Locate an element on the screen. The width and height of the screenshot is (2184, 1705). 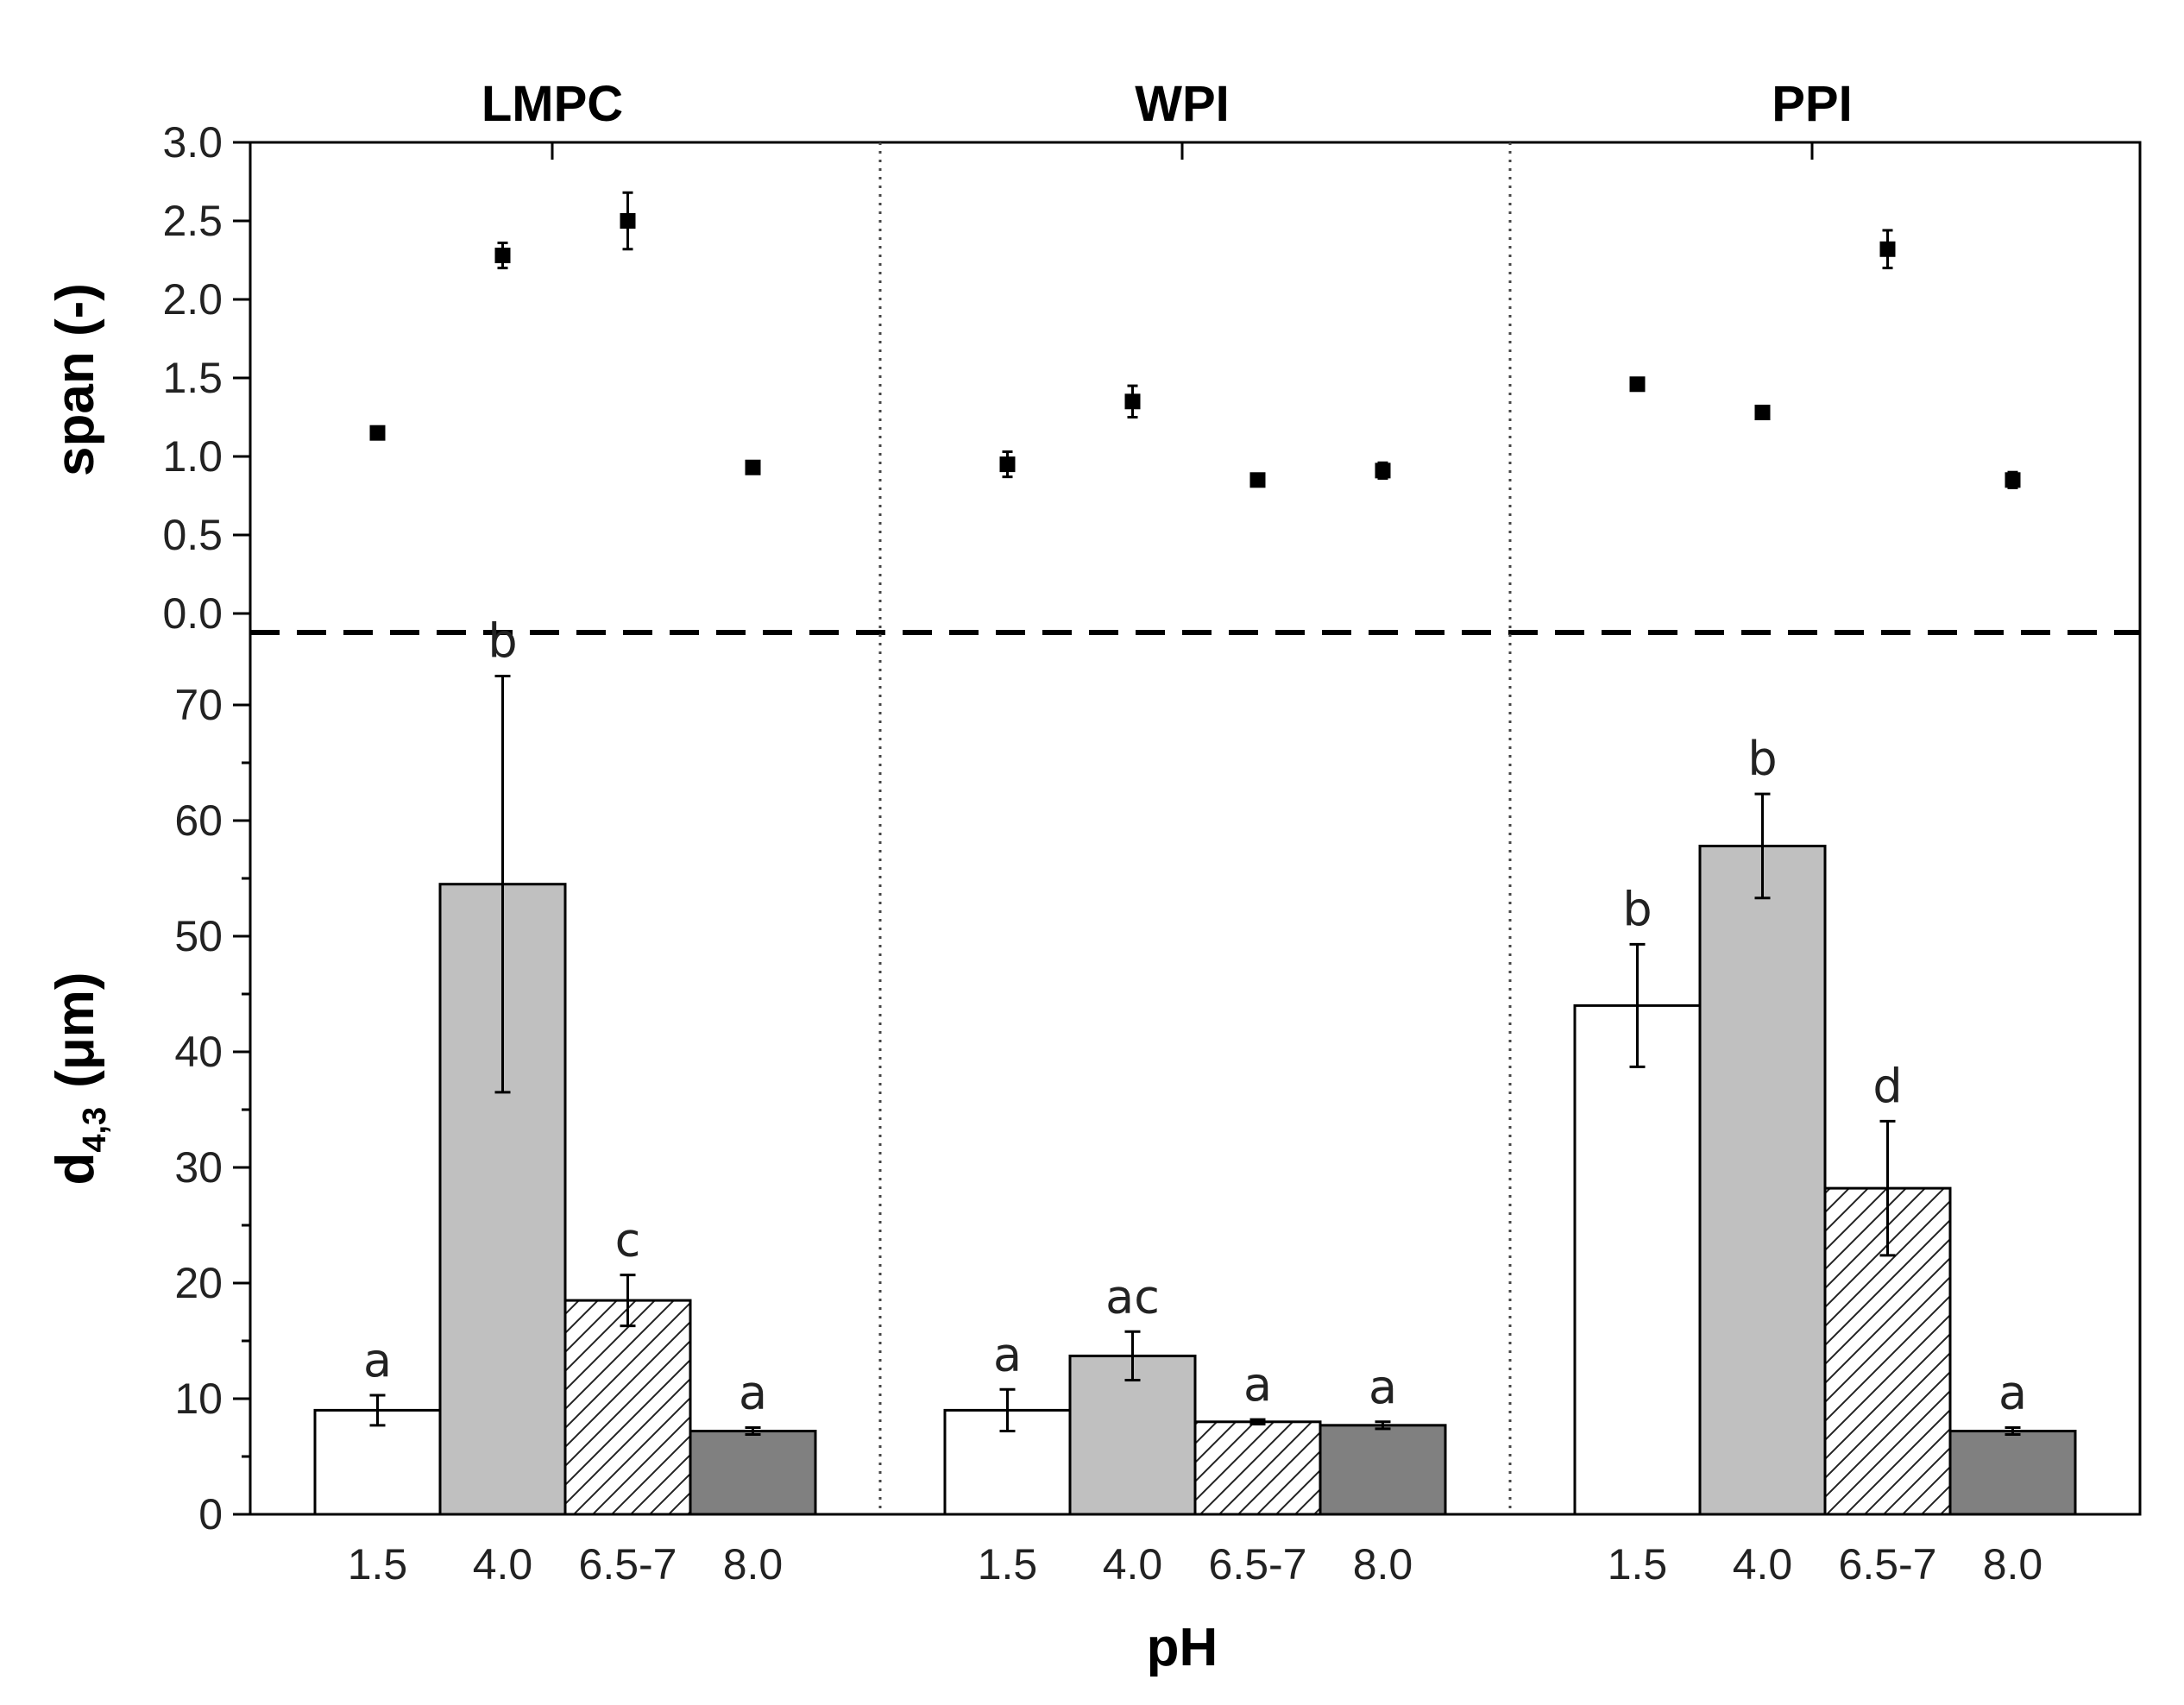
significance-letter: d is located at coordinates (1887, 1086).